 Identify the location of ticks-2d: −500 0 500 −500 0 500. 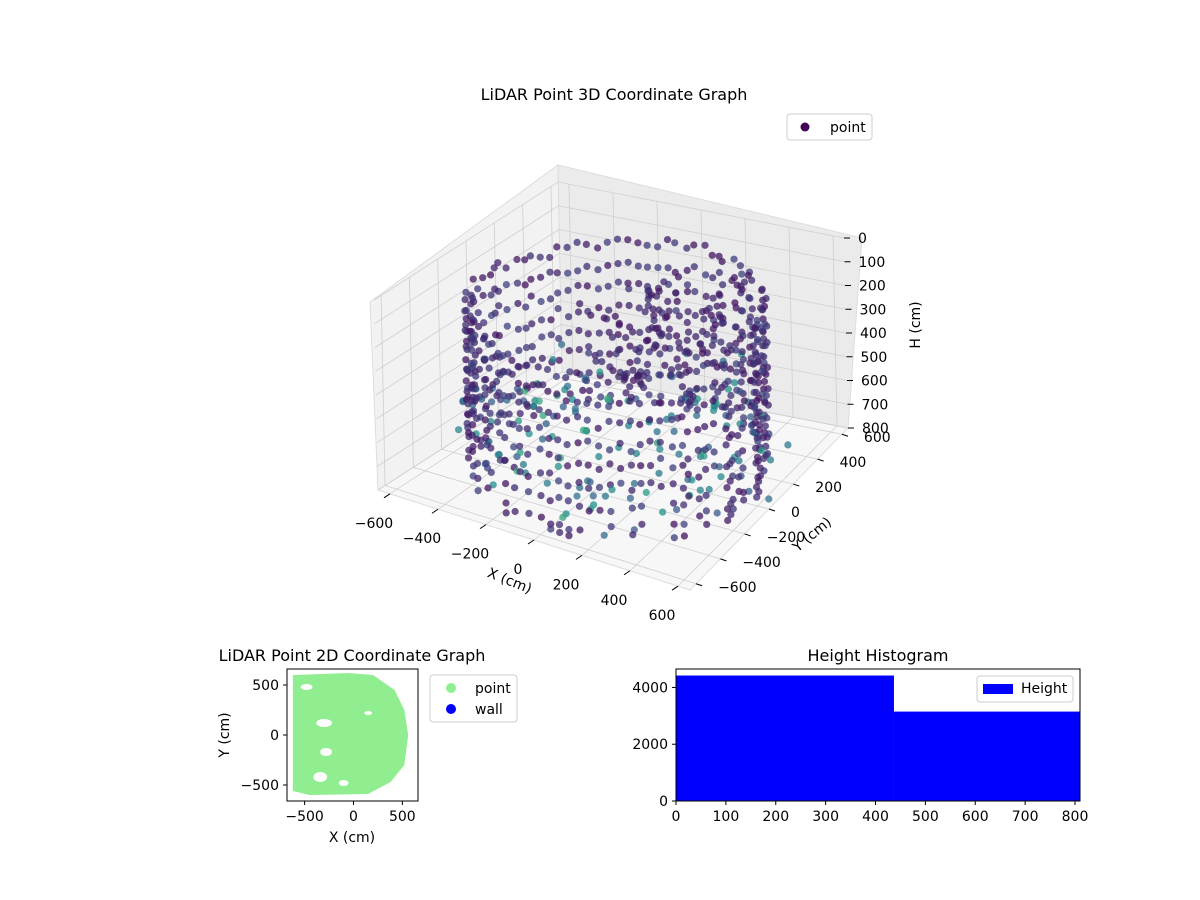
(328, 751).